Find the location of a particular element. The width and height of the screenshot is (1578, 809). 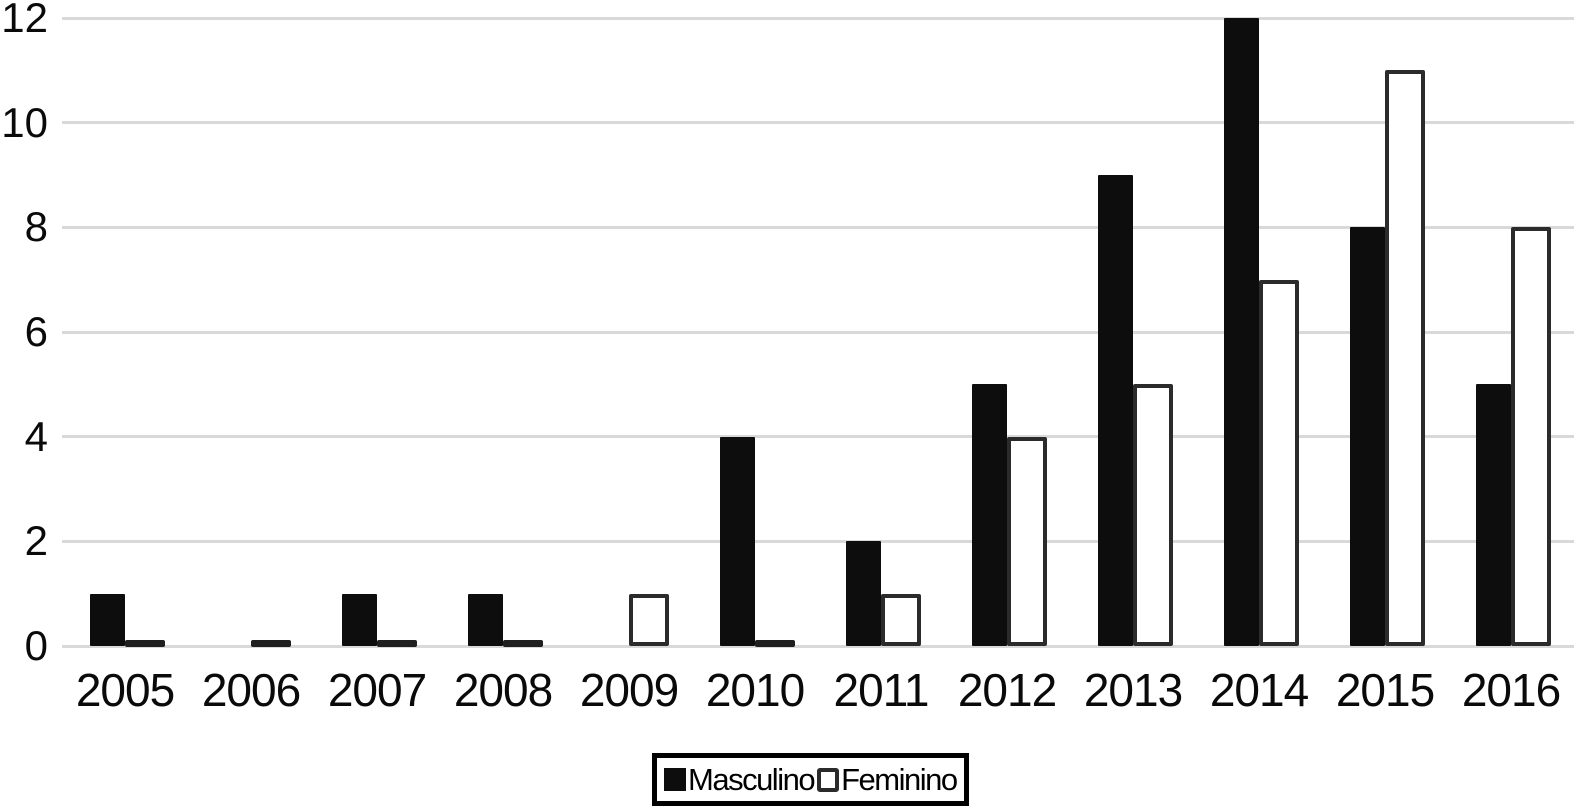

bar-feminino-2008-zero-stub is located at coordinates (523, 643).